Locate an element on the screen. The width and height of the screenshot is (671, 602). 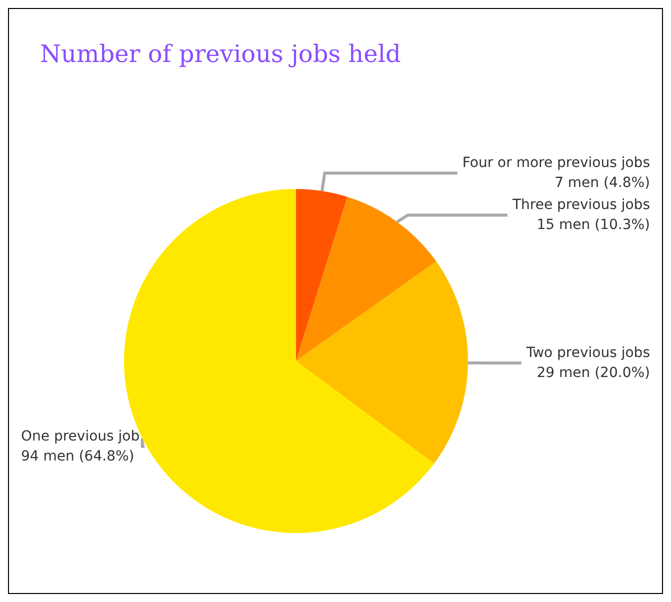
slice-label: Four or more previous jobs is located at coordinates (556, 163).